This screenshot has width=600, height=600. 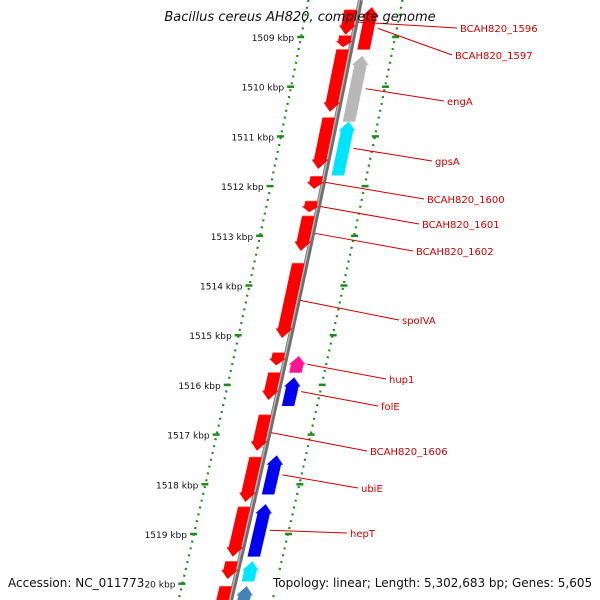 What do you see at coordinates (455, 252) in the screenshot?
I see `gene-label: BCAH820_1602` at bounding box center [455, 252].